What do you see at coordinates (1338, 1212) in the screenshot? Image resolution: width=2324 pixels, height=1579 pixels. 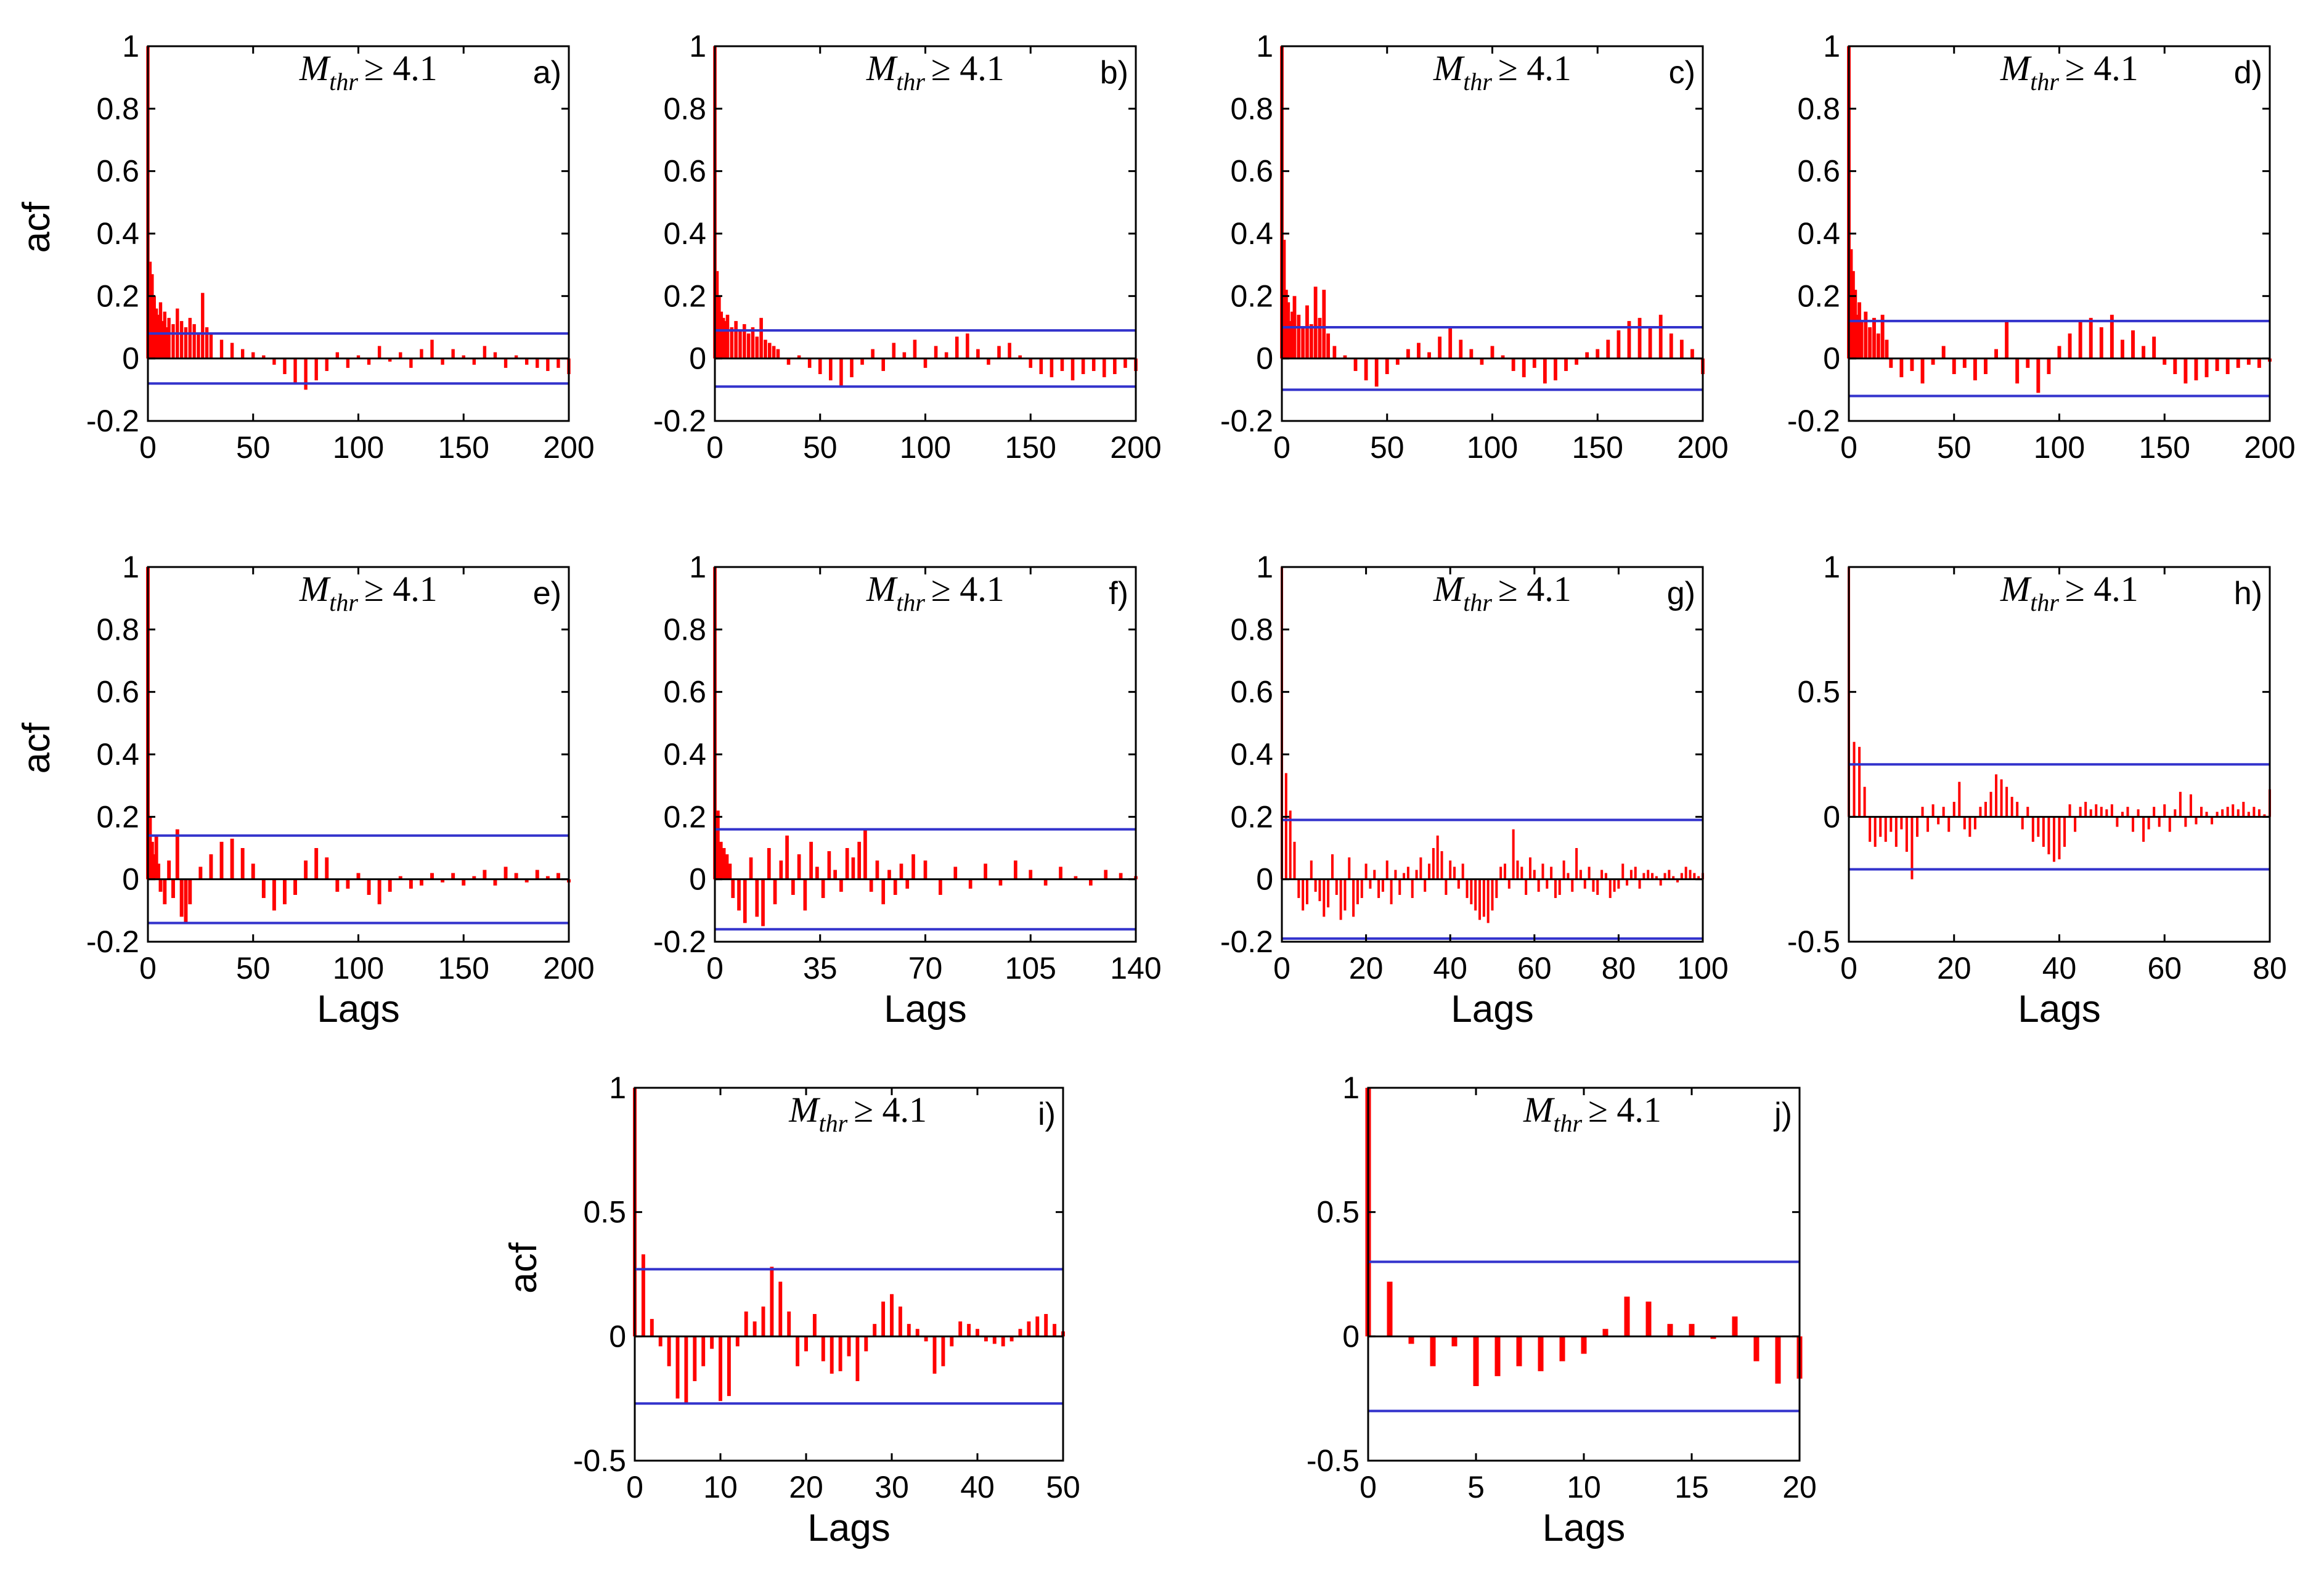 I see `y-tick-label: 0.5` at bounding box center [1338, 1212].